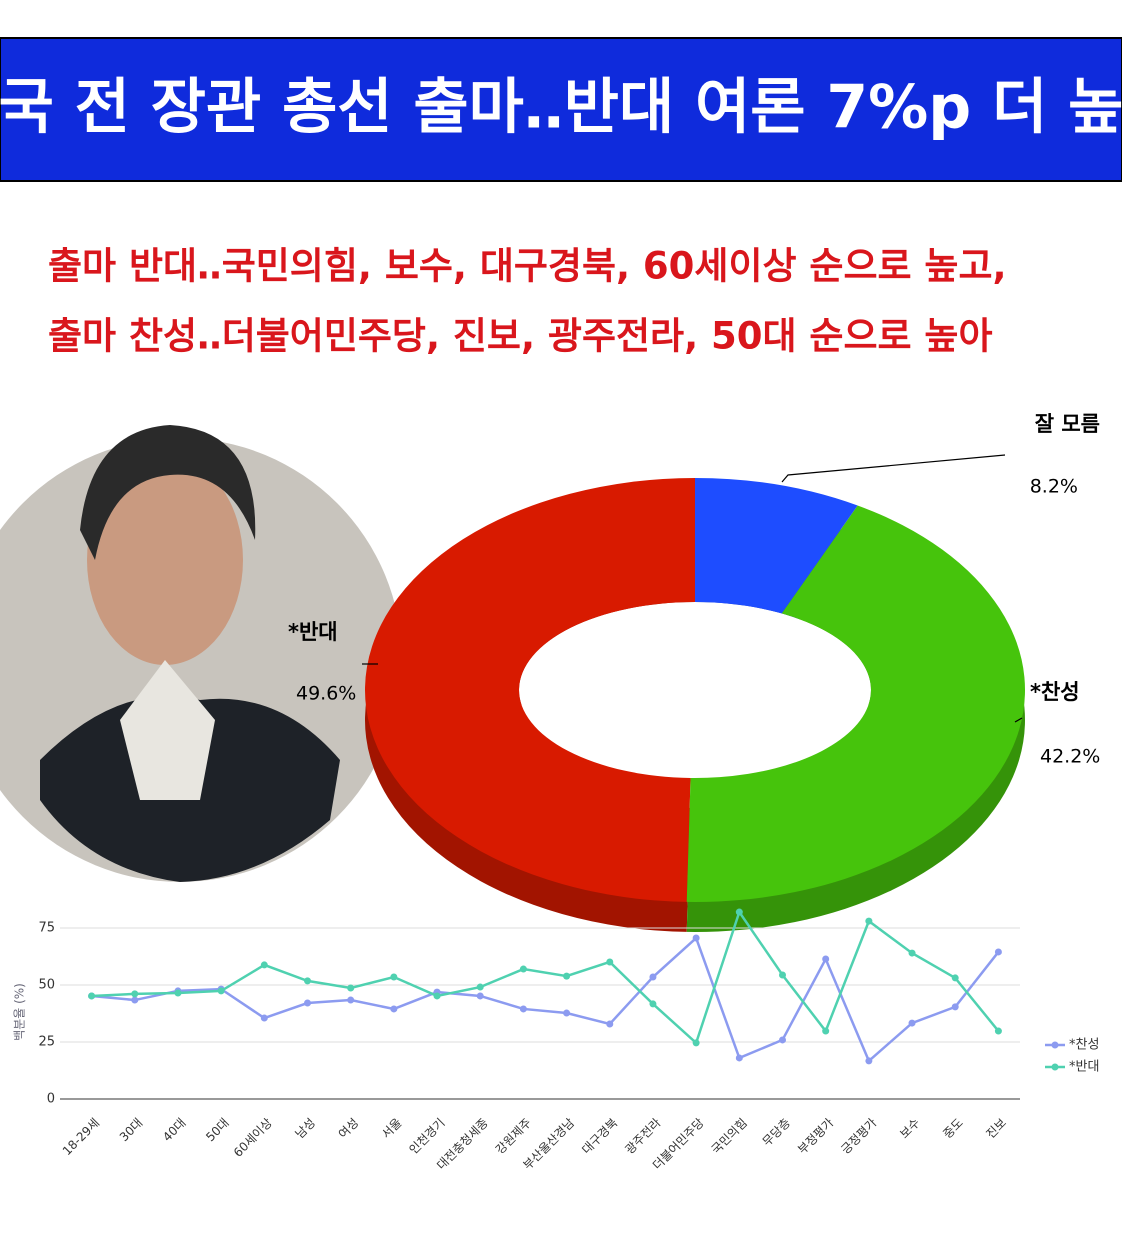 Image resolution: width=1122 pixels, height=1234 pixels. What do you see at coordinates (996, 1129) in the screenshot?
I see `x-tick-label: 진보` at bounding box center [996, 1129].